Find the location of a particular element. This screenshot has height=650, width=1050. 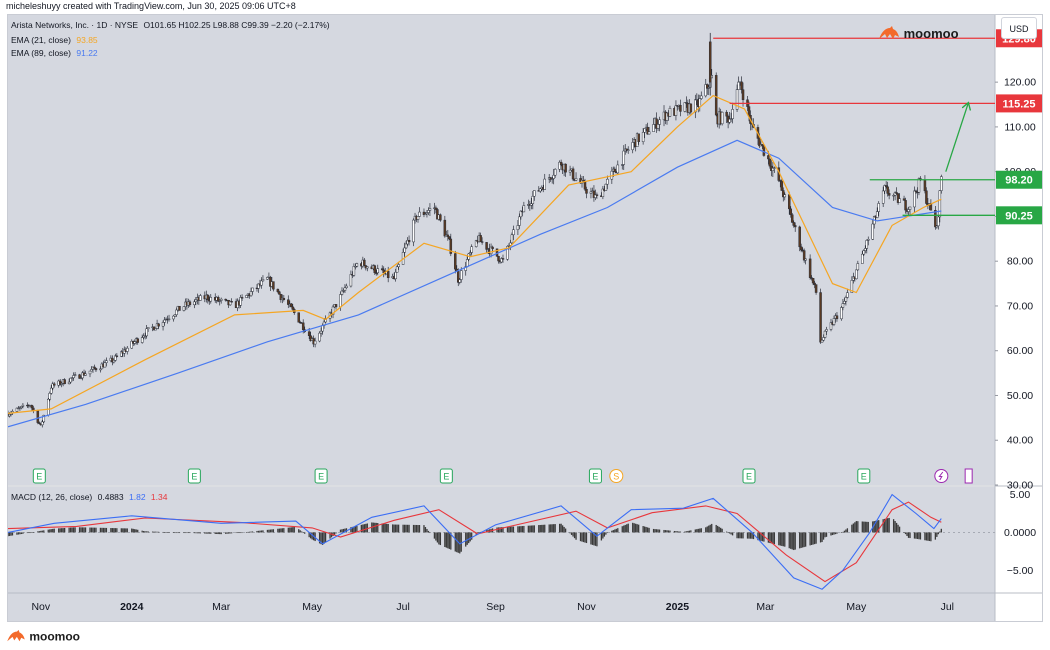

currency-button: USD is located at coordinates (1019, 28).